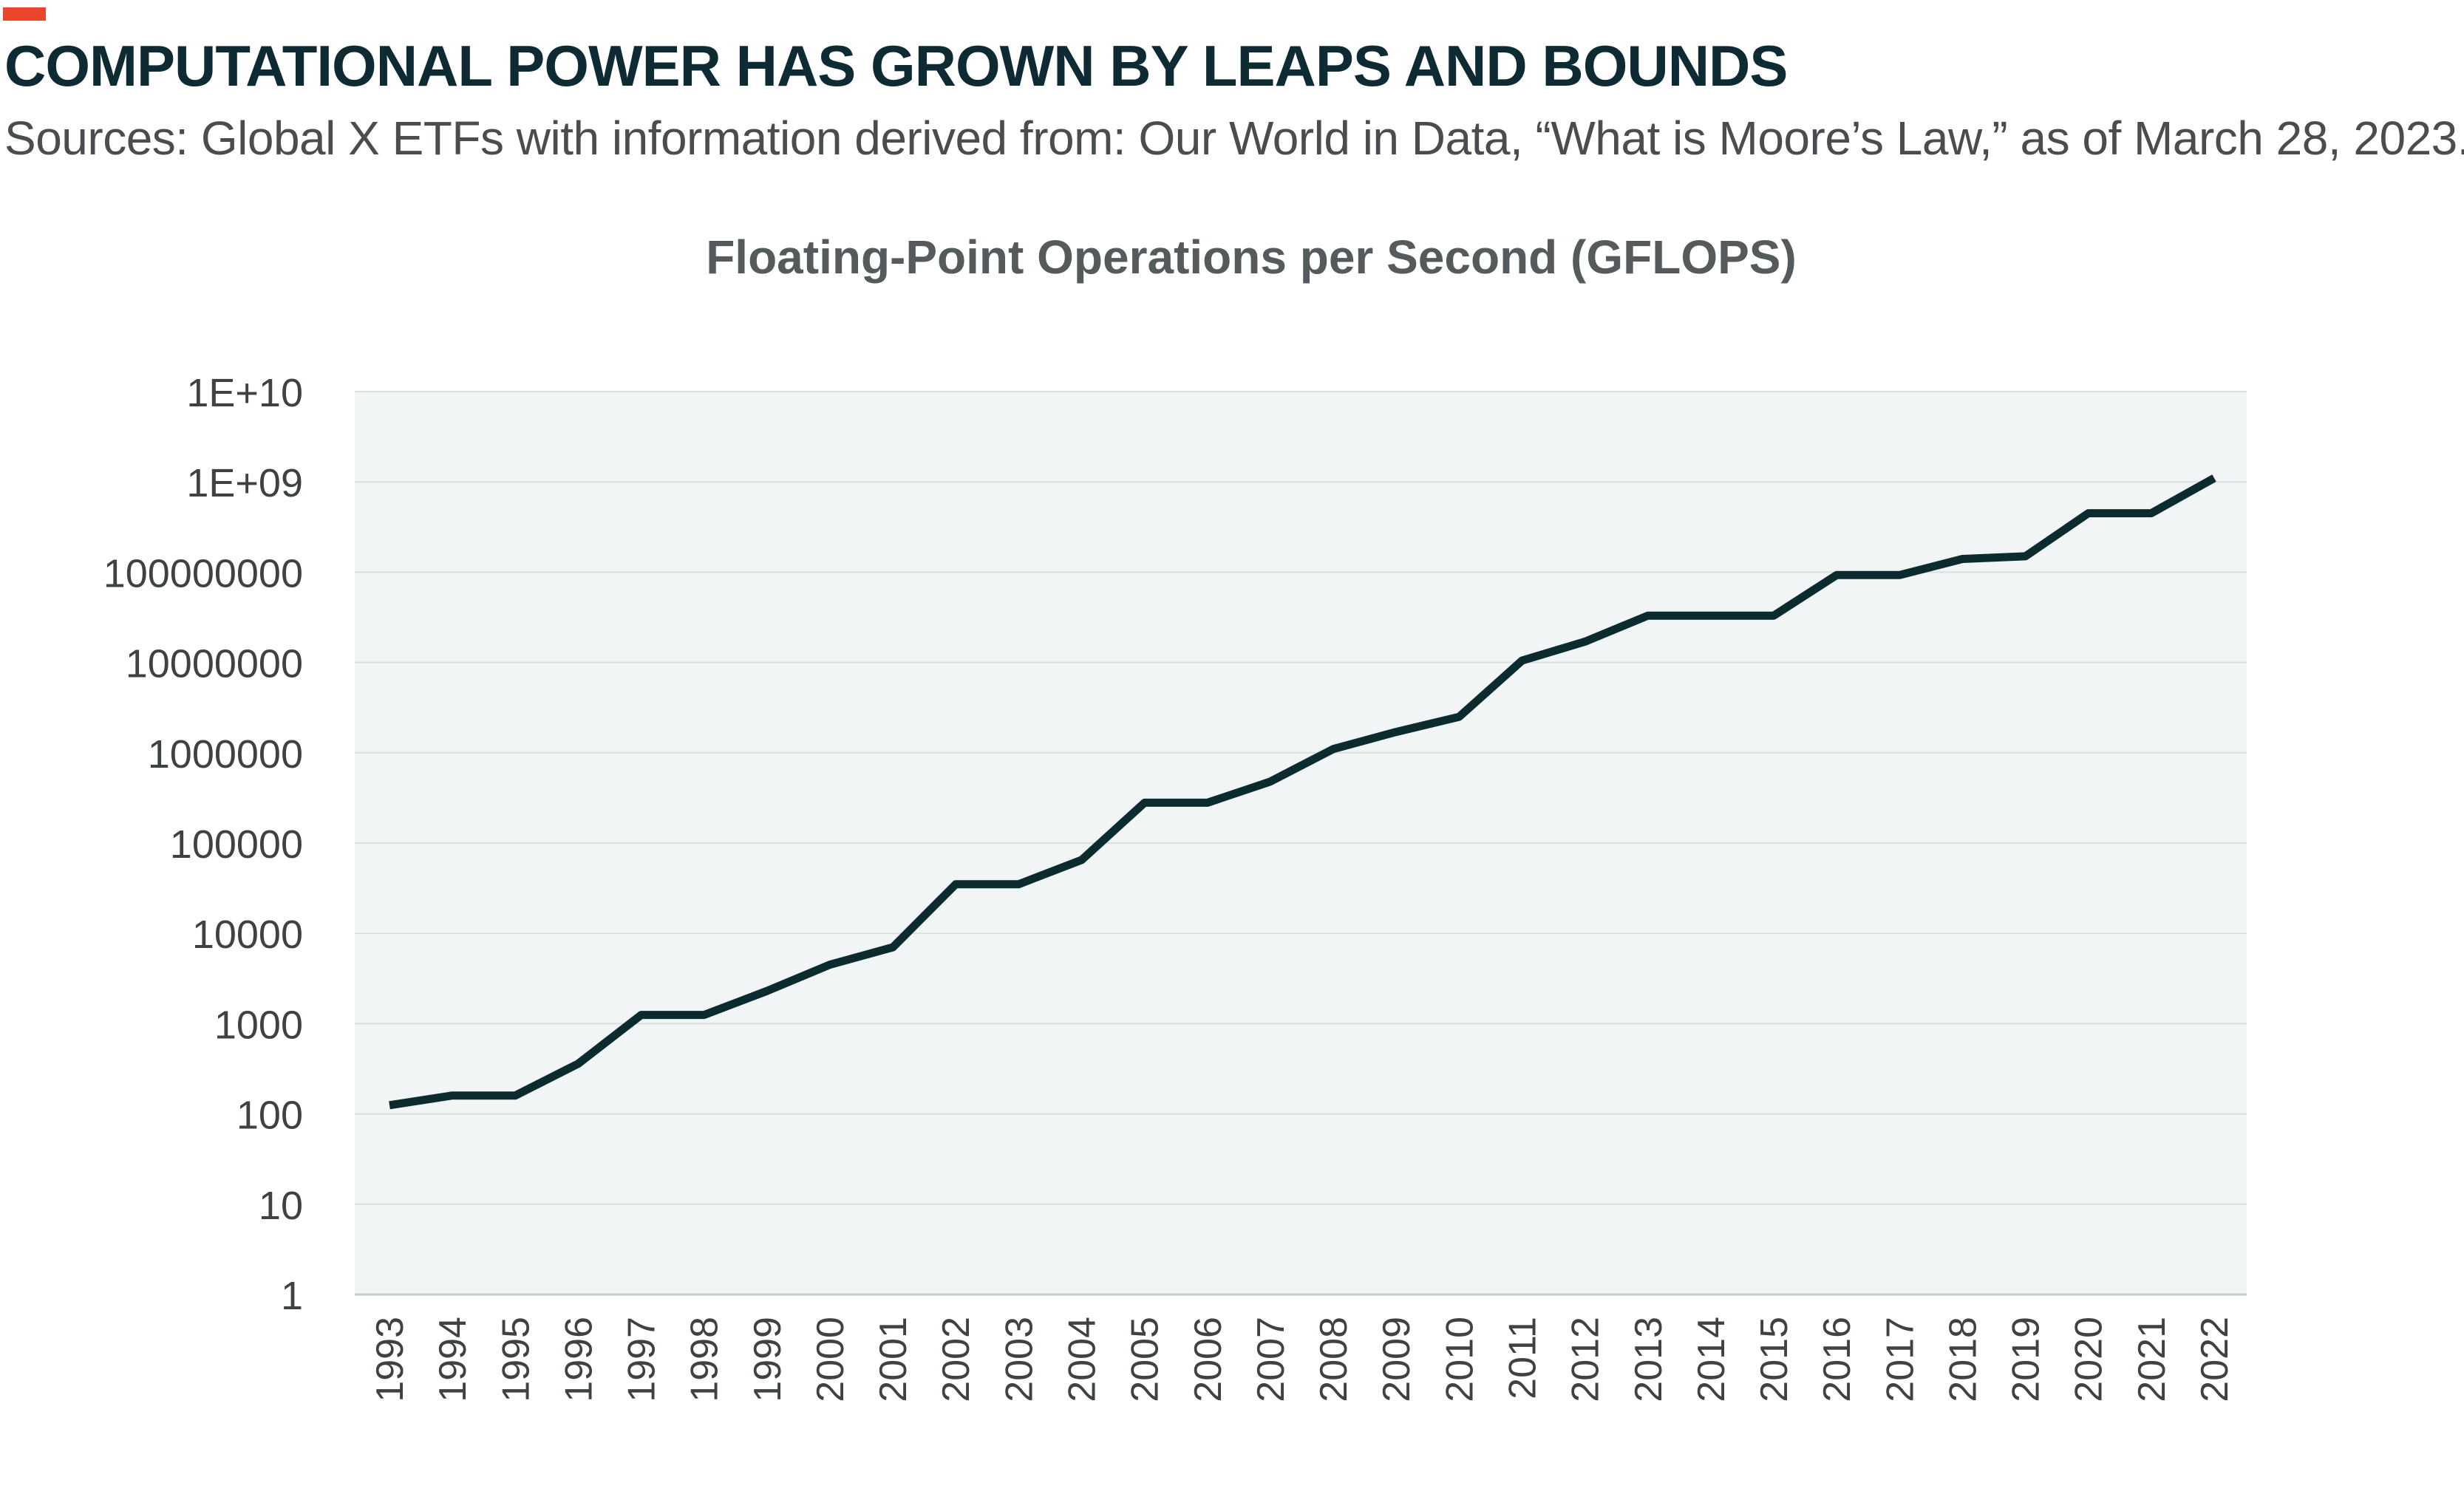 This screenshot has height=1494, width=2464. I want to click on x-tick-label: 2000, so click(830, 1359).